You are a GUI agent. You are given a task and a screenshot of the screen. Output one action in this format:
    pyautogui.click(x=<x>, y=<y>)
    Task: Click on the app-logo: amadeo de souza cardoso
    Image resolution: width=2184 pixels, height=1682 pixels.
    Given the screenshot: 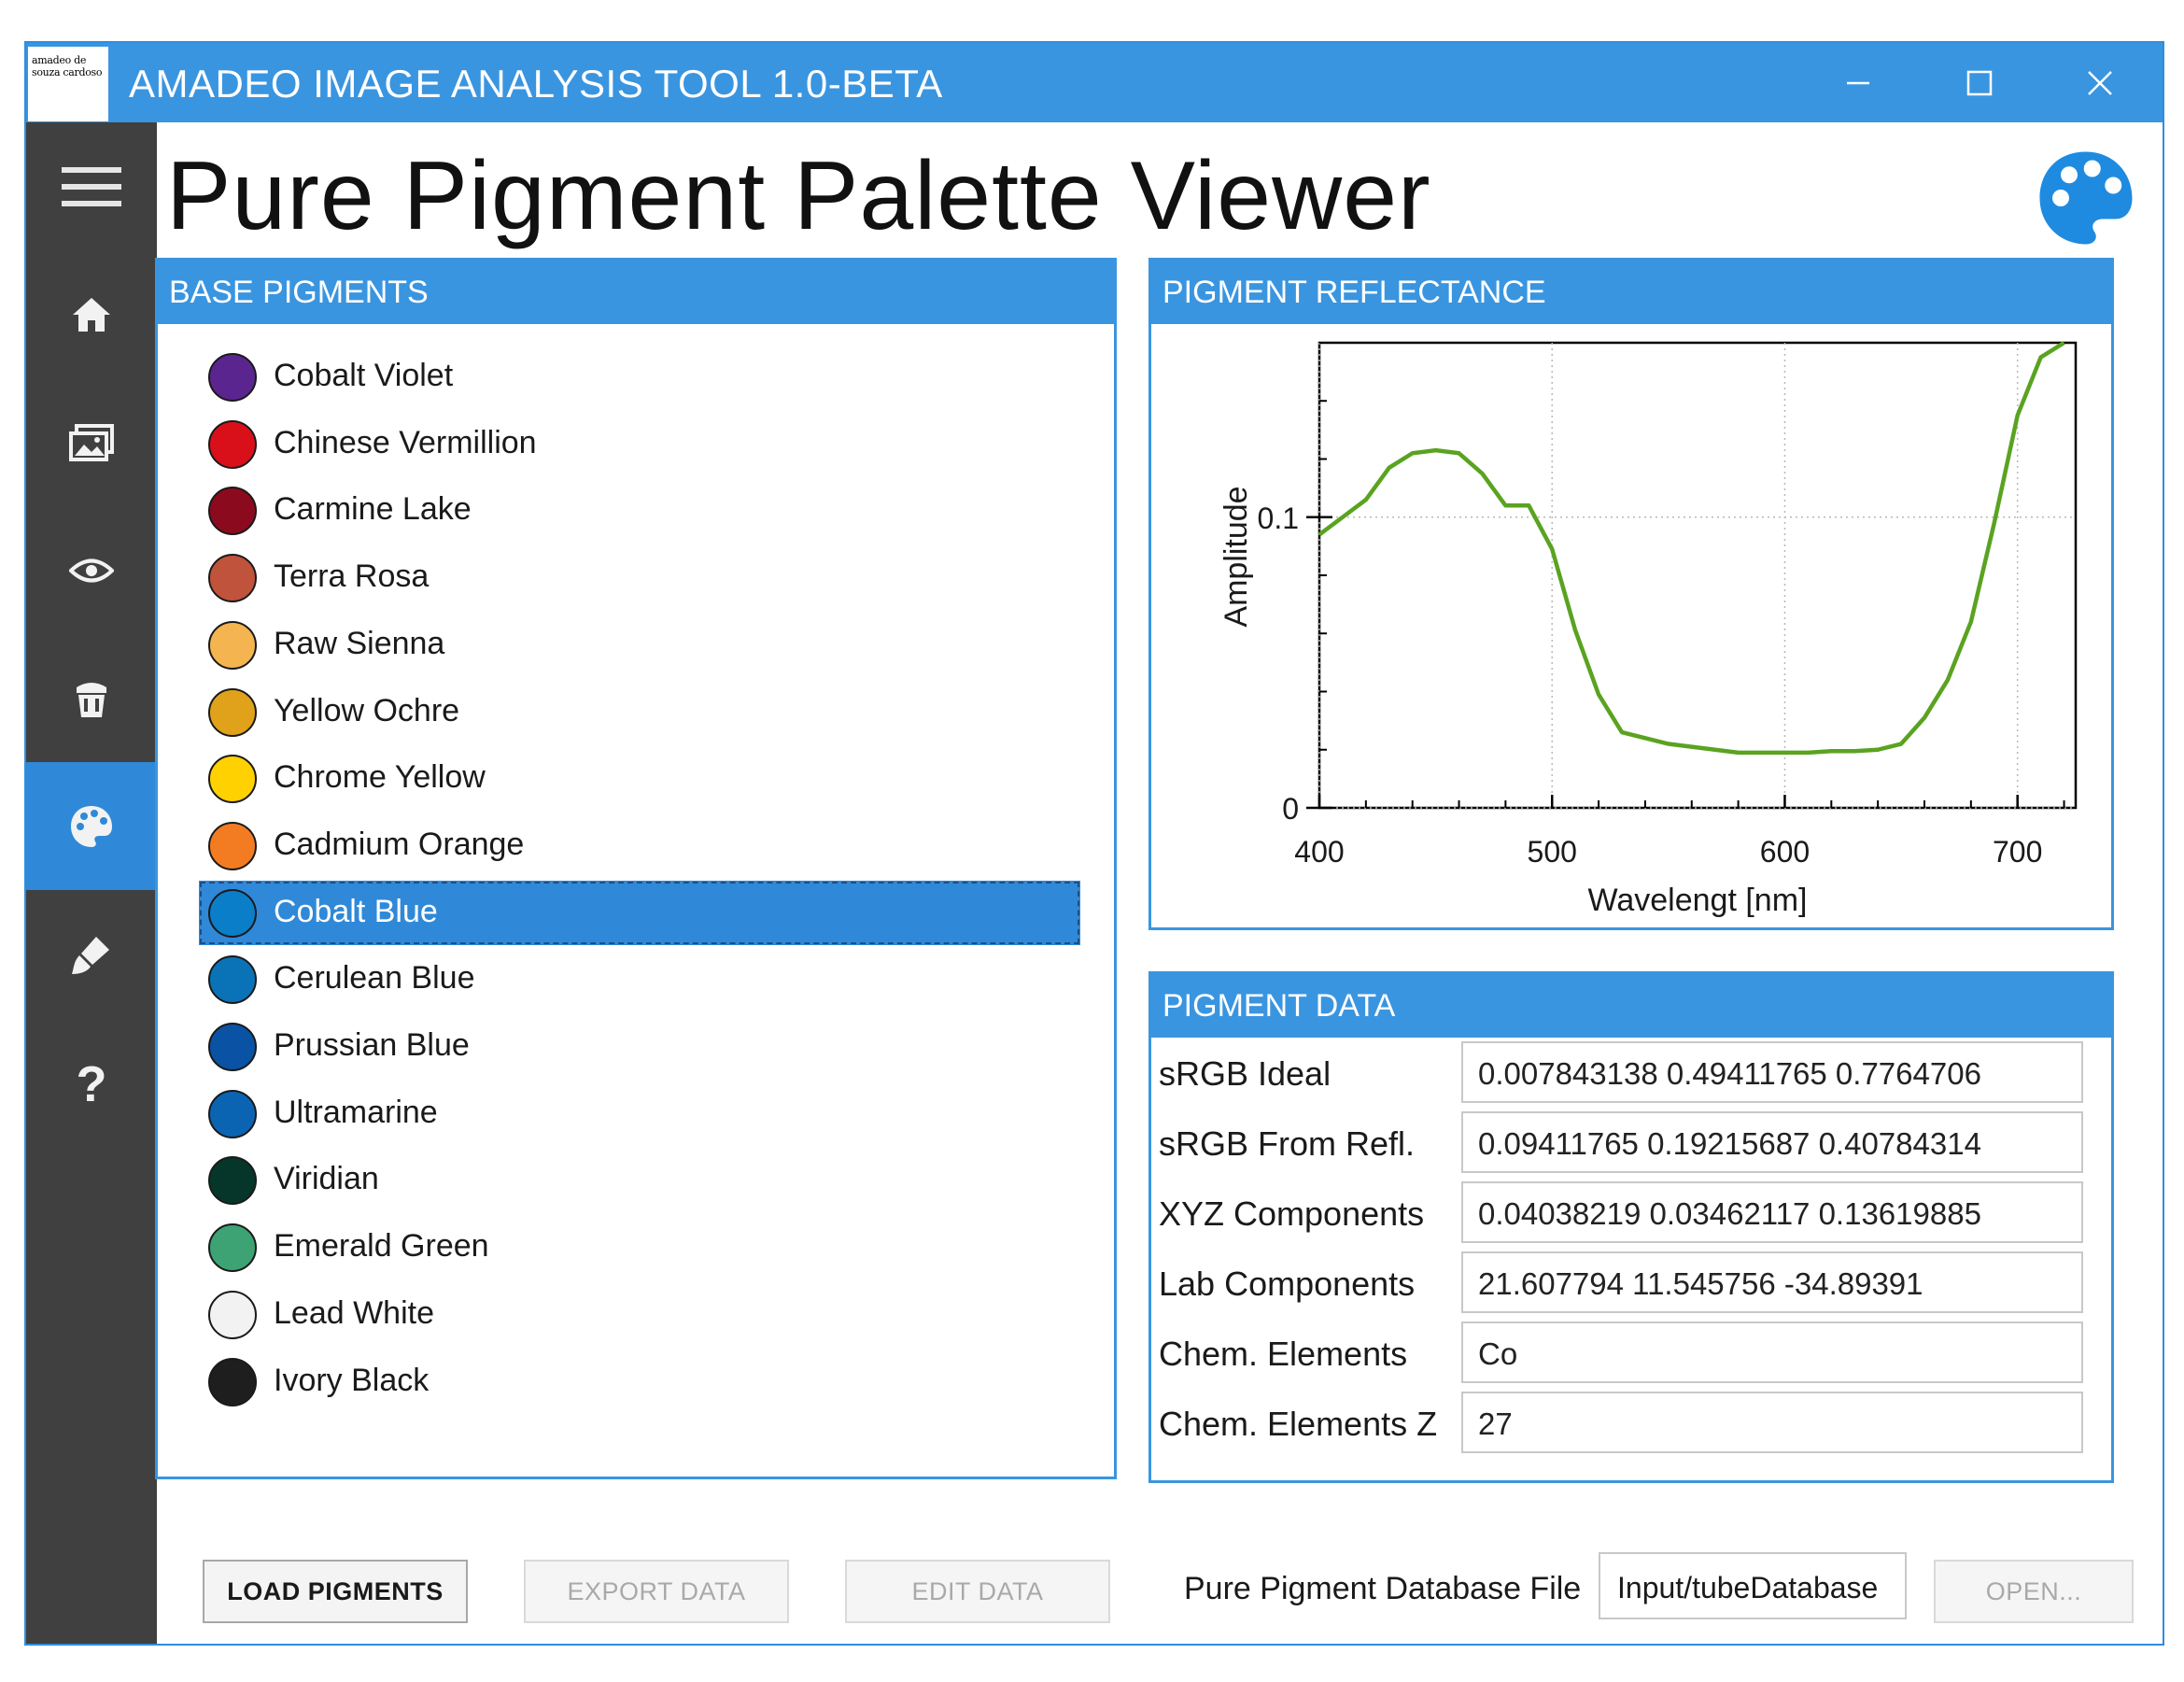 What is the action you would take?
    pyautogui.click(x=68, y=84)
    